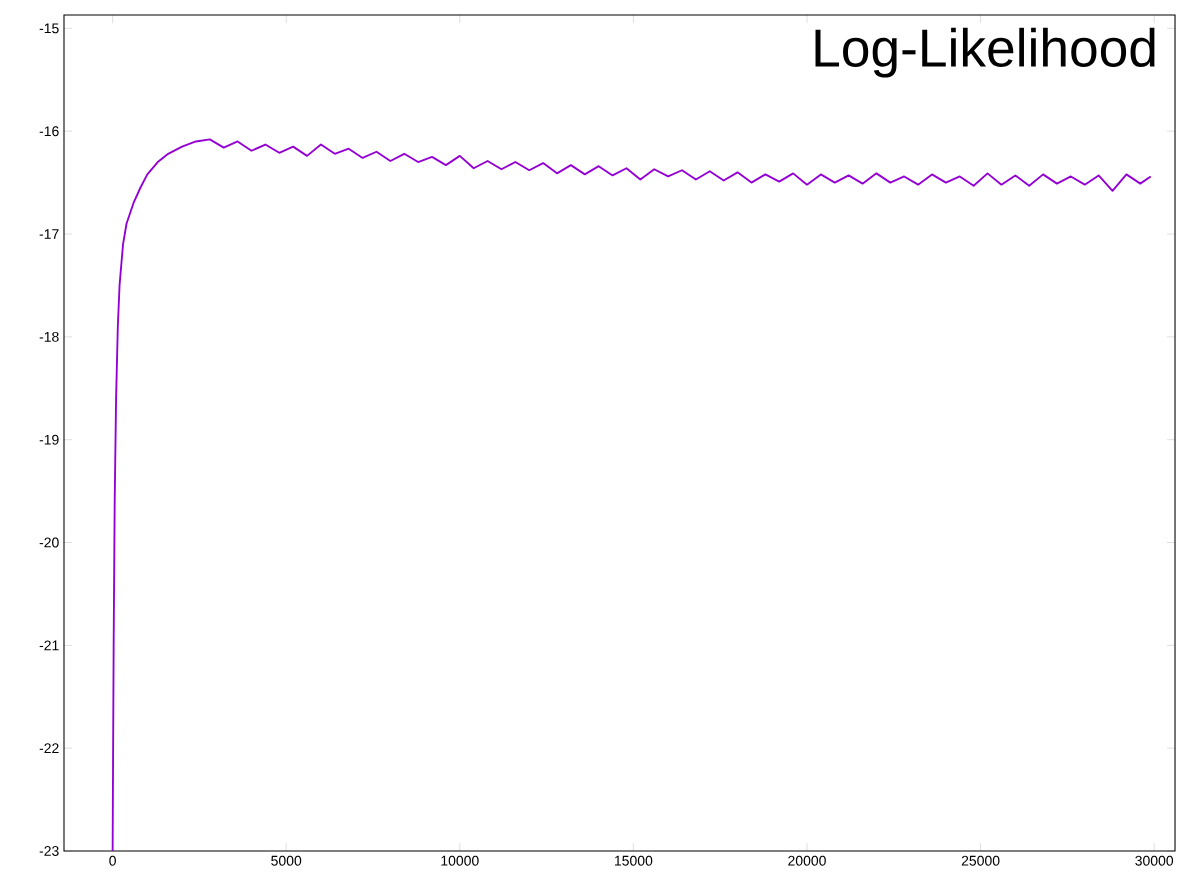 The image size is (1187, 881). I want to click on y-tick-label: -23, so click(49, 851).